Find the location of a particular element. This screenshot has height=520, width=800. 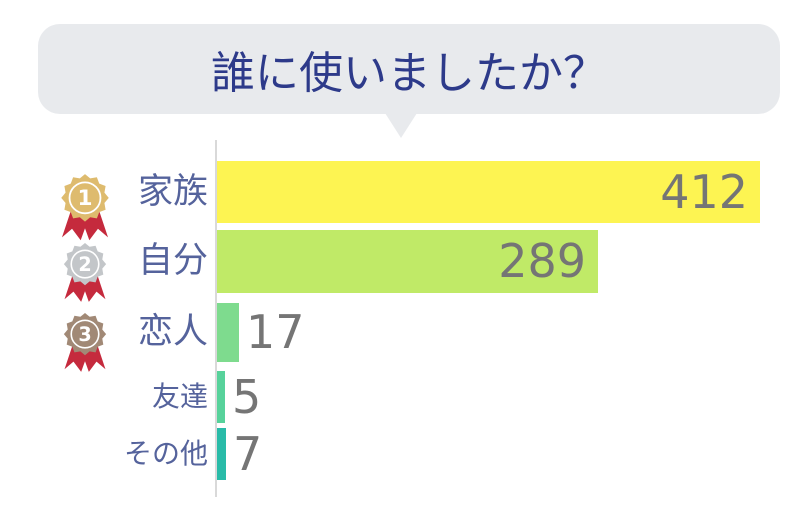

svg-text: 2 is located at coordinates (84, 264).